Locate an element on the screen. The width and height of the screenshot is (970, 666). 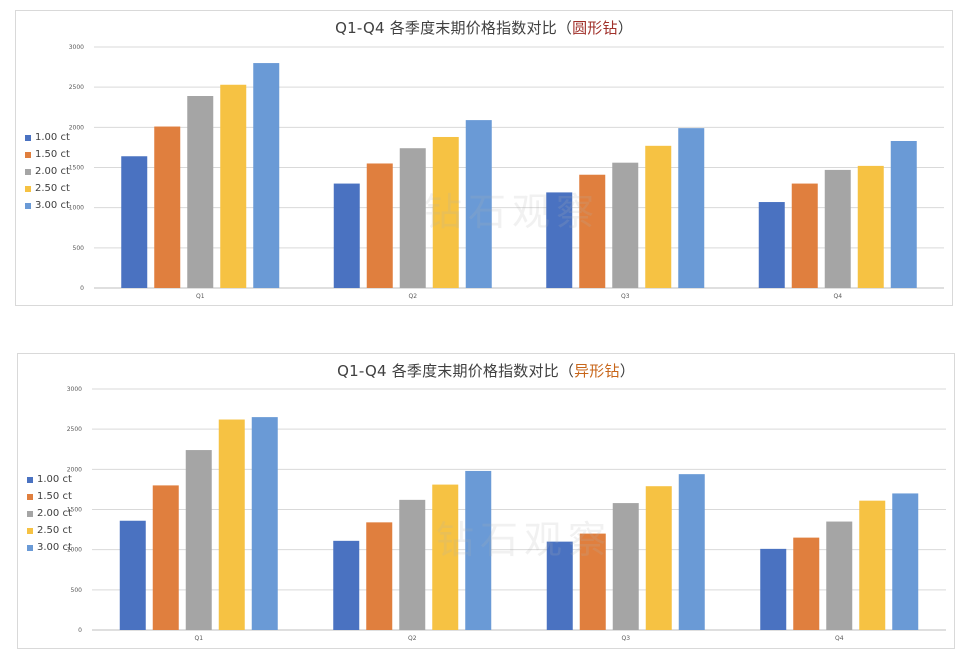
chart-title: Q1-Q4 各季度末期价格指数对比（圆形钻） is located at coordinates (484, 27).